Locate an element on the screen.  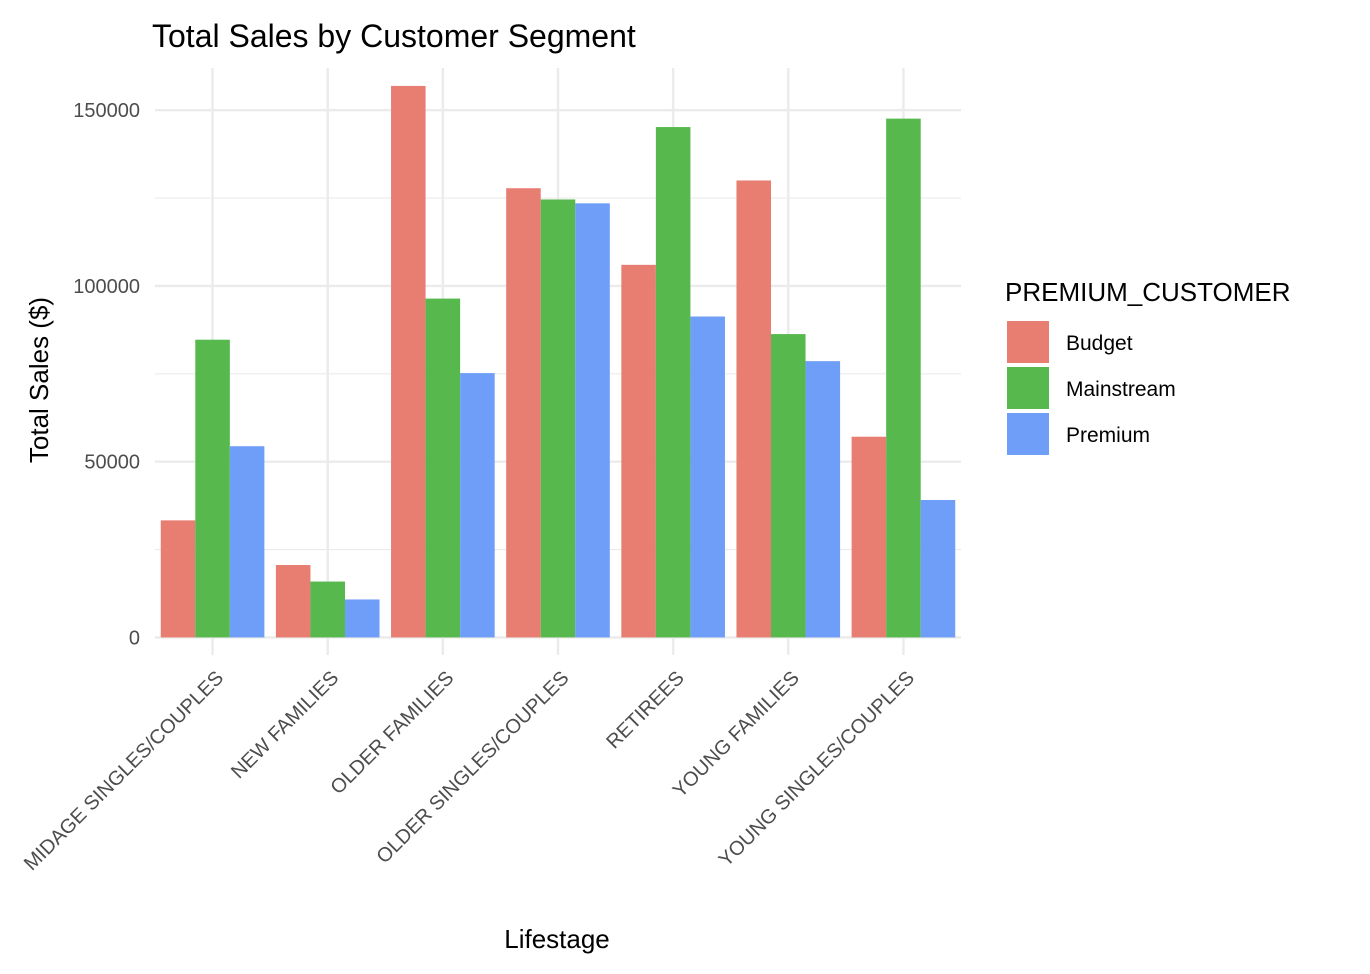
y-axis-label: Total Sales ($) is located at coordinates (39, 380).